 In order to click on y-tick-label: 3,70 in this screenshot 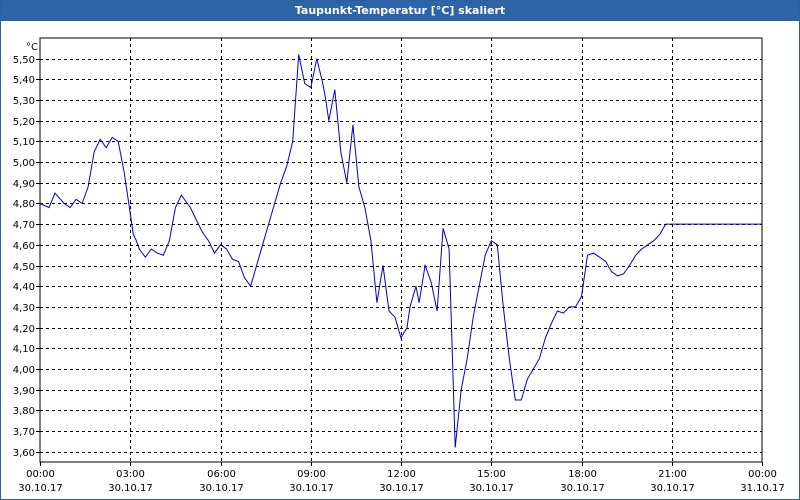, I will do `click(24, 432)`.